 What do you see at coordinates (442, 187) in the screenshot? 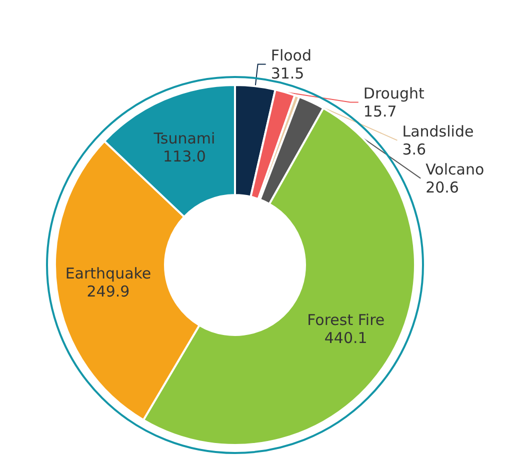
I see `data-label: 20.6` at bounding box center [442, 187].